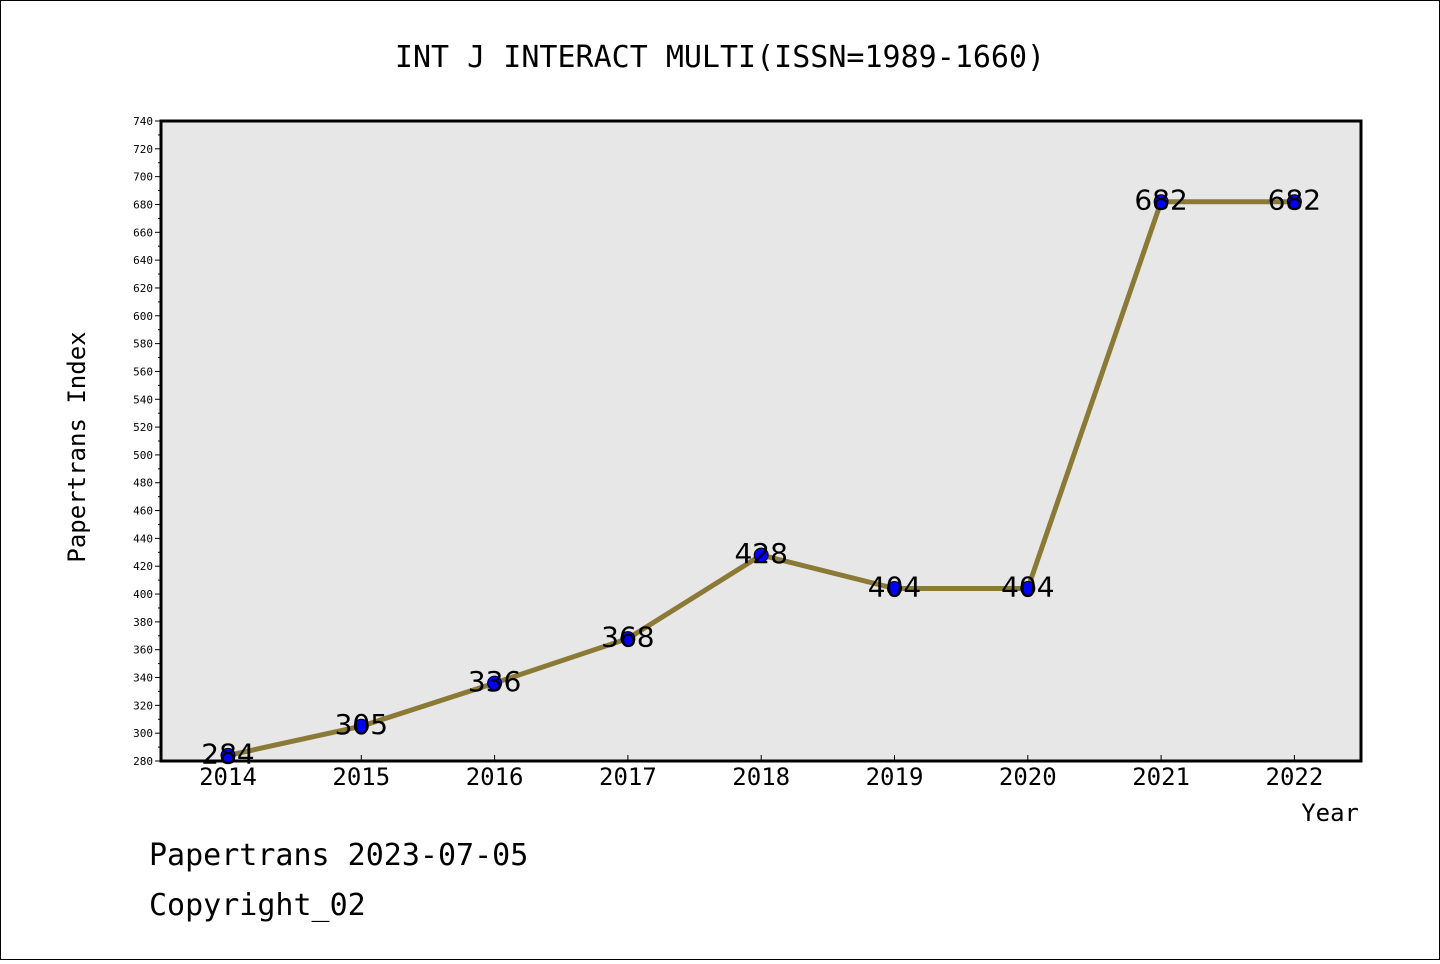 The width and height of the screenshot is (1440, 964). Describe the element at coordinates (1330, 813) in the screenshot. I see `x-axis-label: Year` at that location.